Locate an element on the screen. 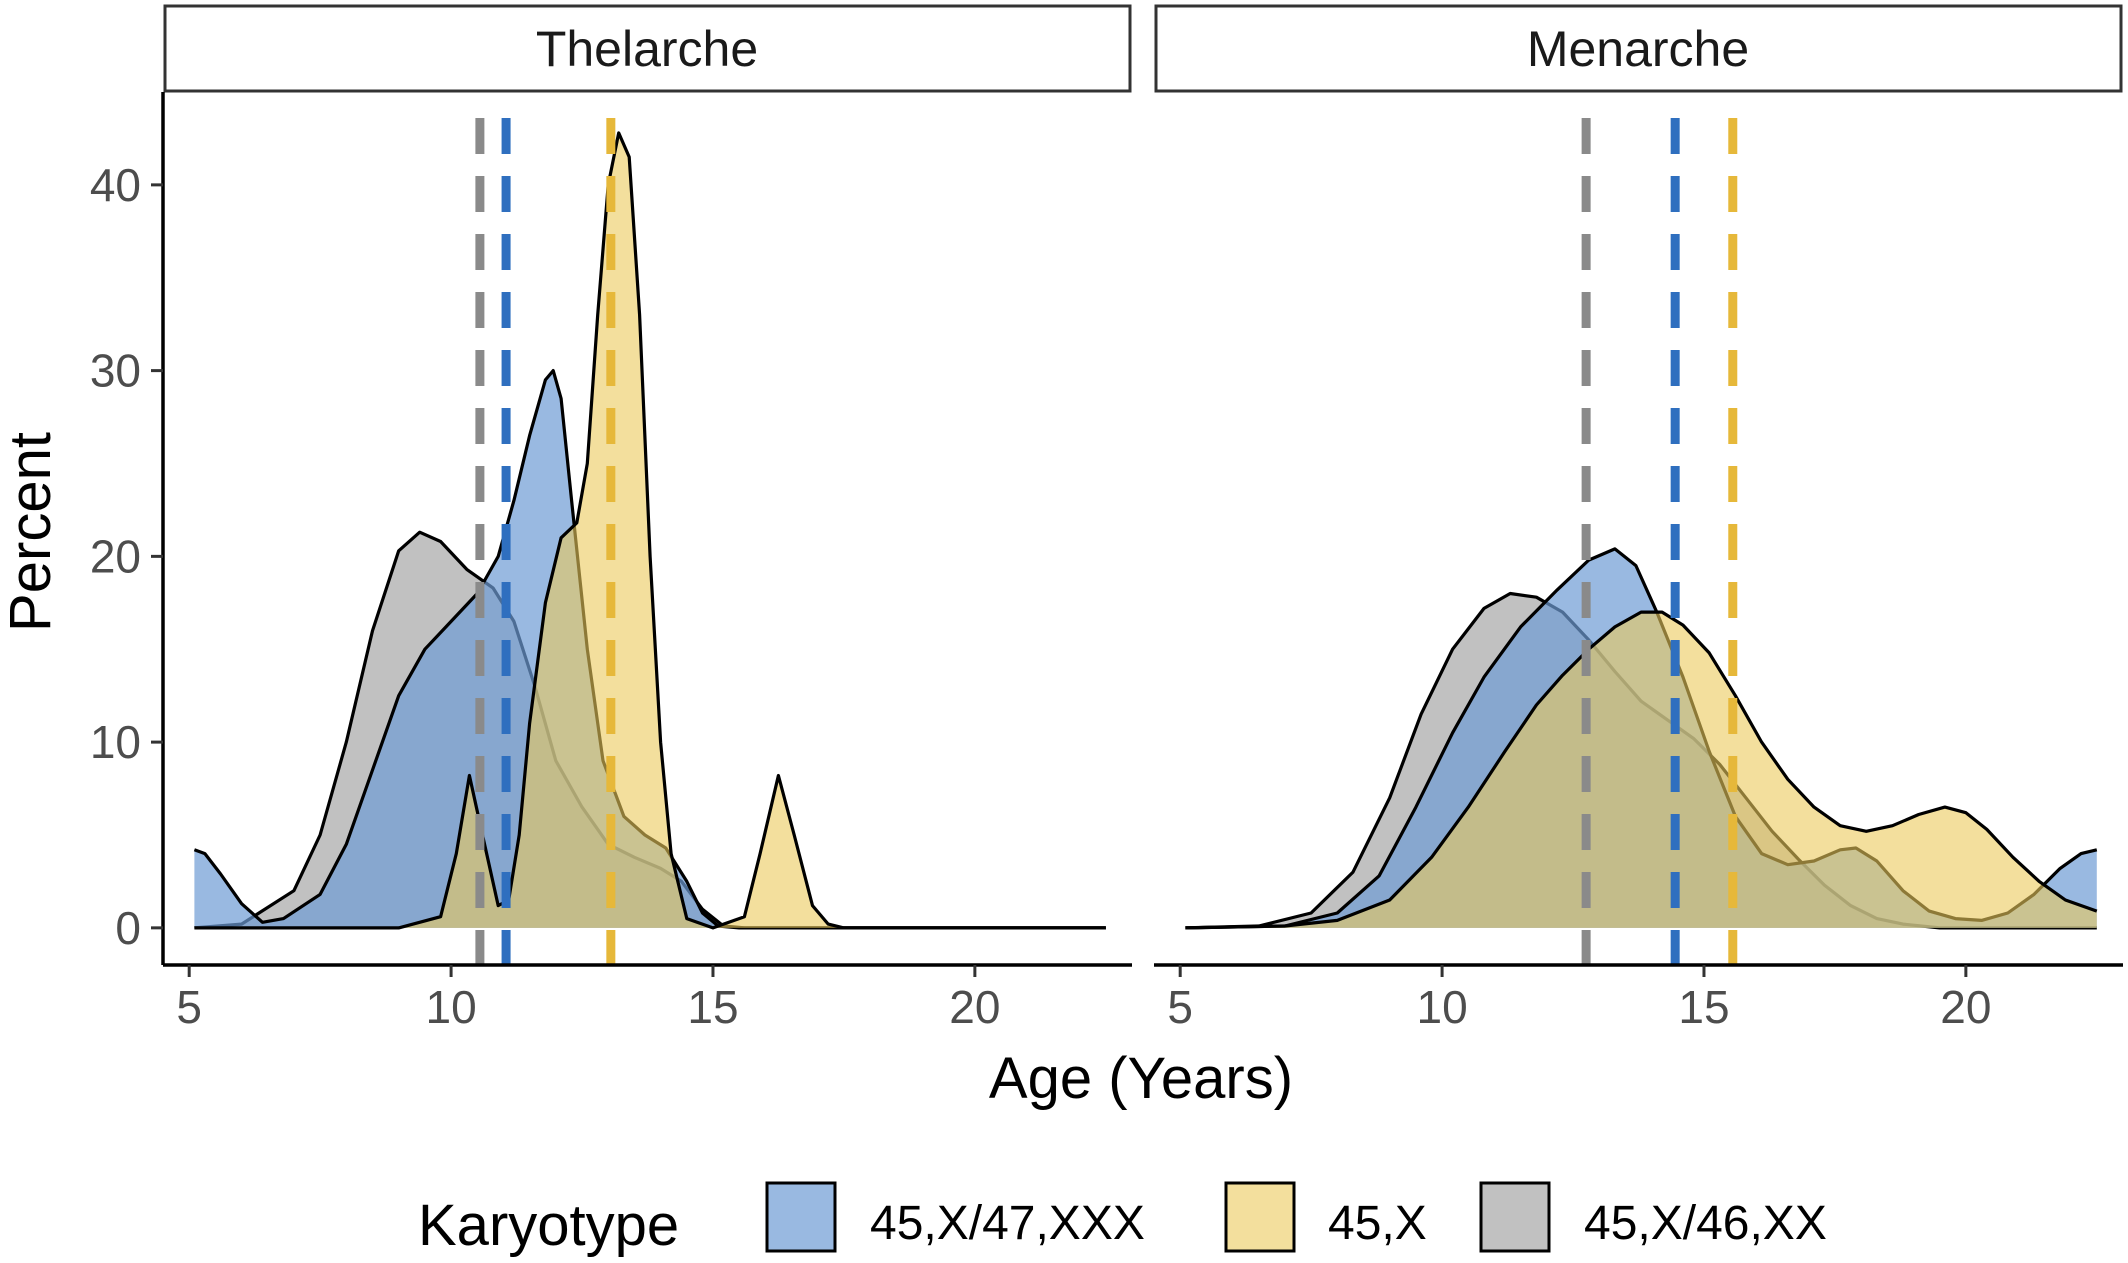 Image resolution: width=2128 pixels, height=1263 pixels. legend: Karyotype 45,X/47,XXX 45,X 45,X/46,XX is located at coordinates (1122, 1219).